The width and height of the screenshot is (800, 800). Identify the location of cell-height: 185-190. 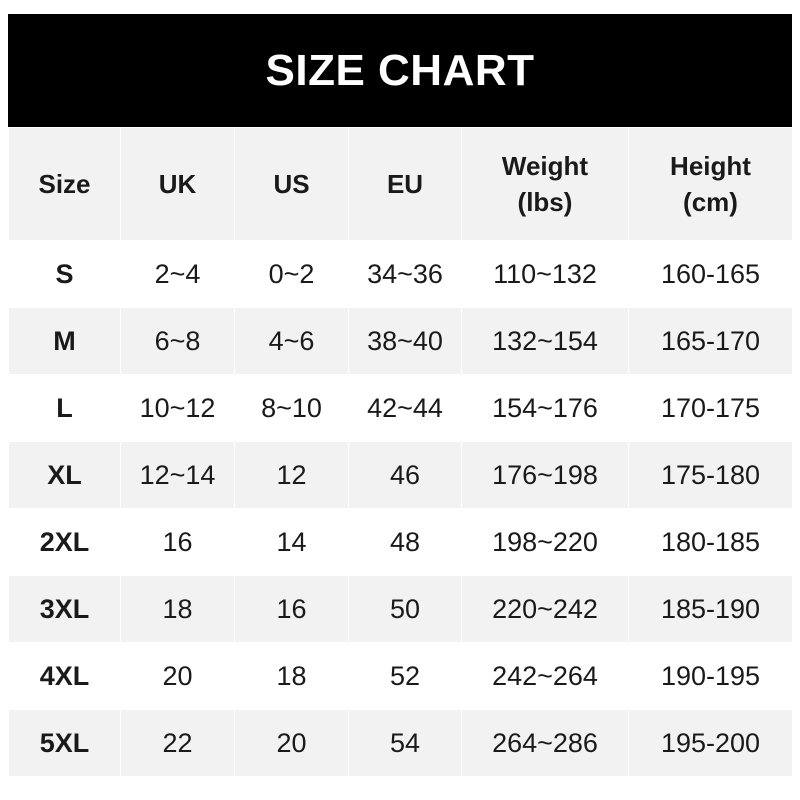
(710, 609).